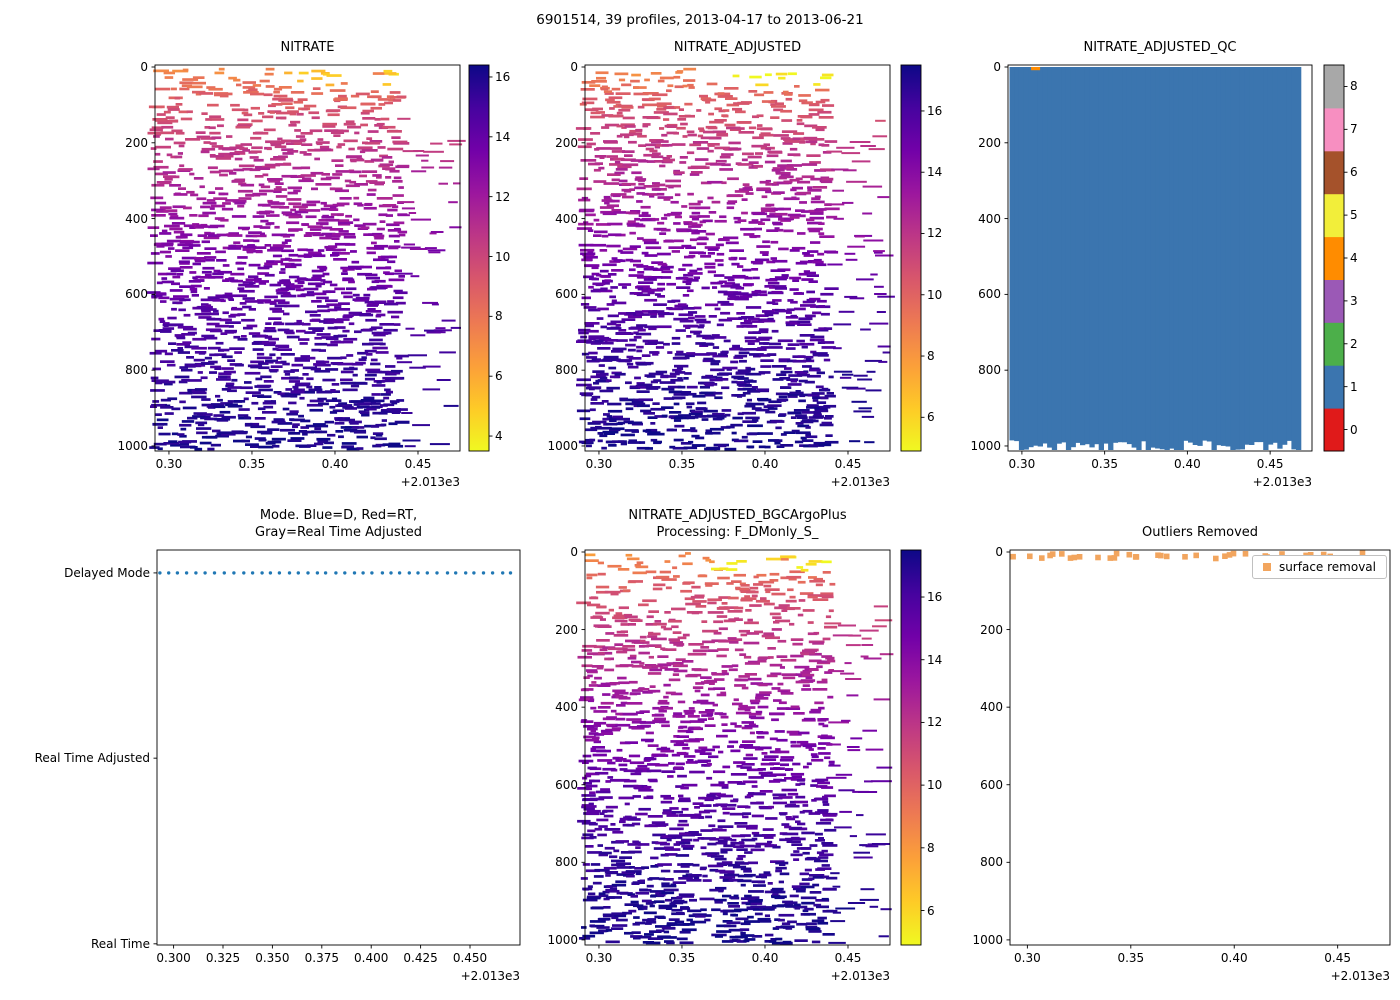 The width and height of the screenshot is (1400, 1000). What do you see at coordinates (272, 958) in the screenshot?
I see `x-tick-label: 0.350` at bounding box center [272, 958].